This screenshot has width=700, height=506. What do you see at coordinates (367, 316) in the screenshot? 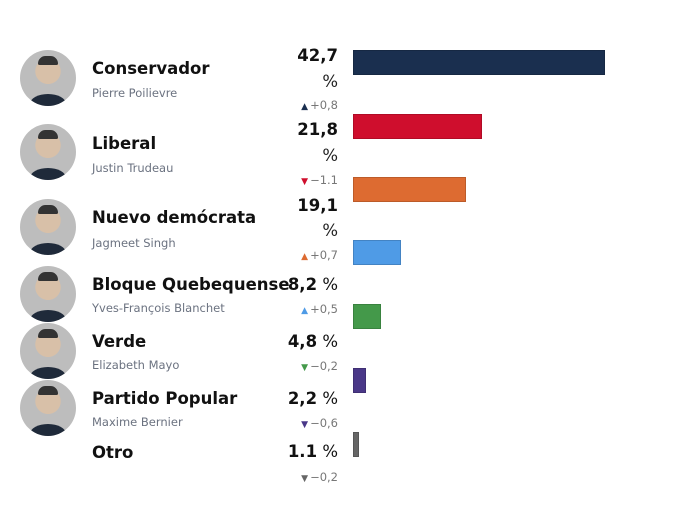
I see `bar-verde` at bounding box center [367, 316].